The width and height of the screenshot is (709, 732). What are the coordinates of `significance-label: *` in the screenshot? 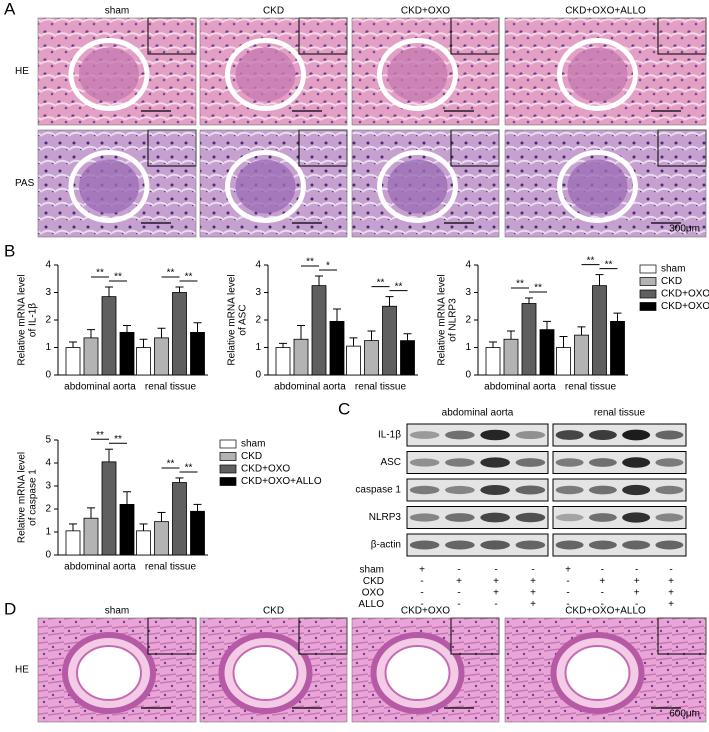 It's located at (328, 266).